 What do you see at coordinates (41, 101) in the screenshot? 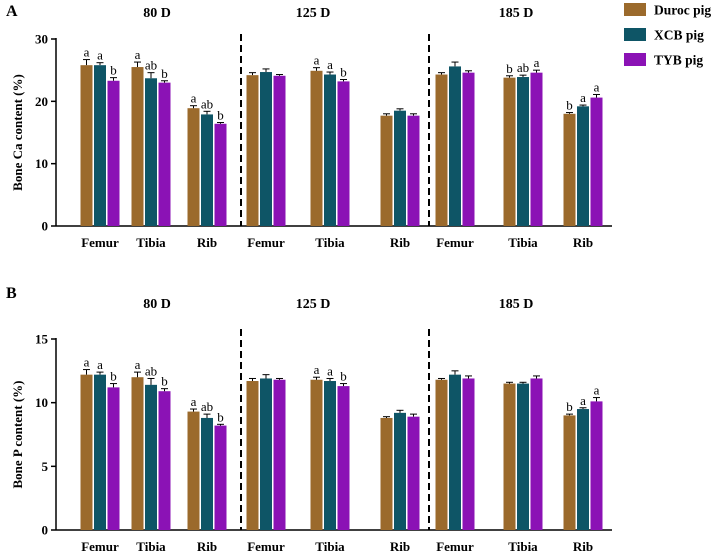
I see `y-tick-label: 20` at bounding box center [41, 101].